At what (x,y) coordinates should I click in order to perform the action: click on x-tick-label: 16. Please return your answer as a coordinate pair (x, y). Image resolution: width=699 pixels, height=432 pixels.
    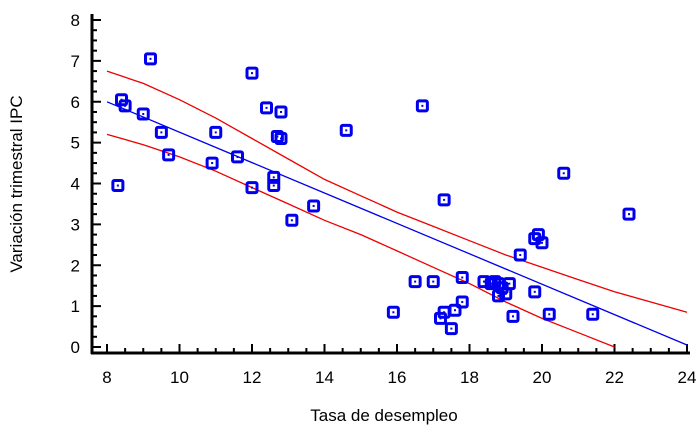
    Looking at the image, I should click on (397, 377).